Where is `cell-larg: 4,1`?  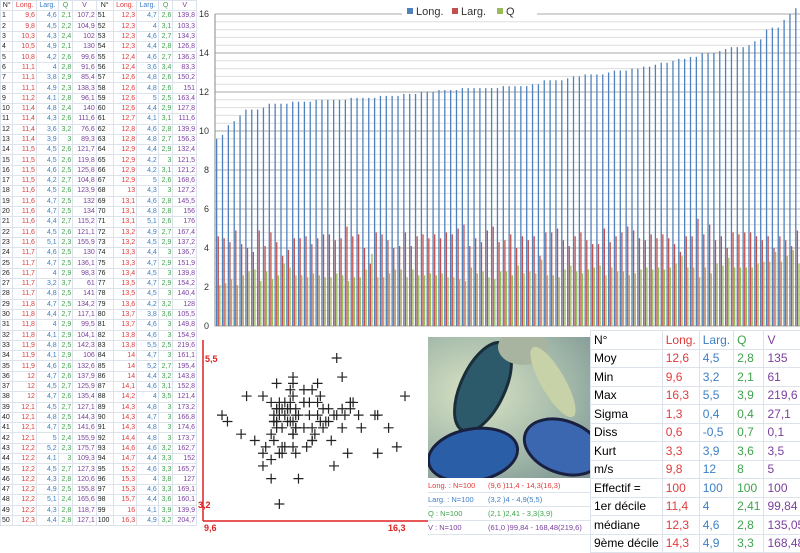
cell-larg: 4,1 is located at coordinates (47, 98).